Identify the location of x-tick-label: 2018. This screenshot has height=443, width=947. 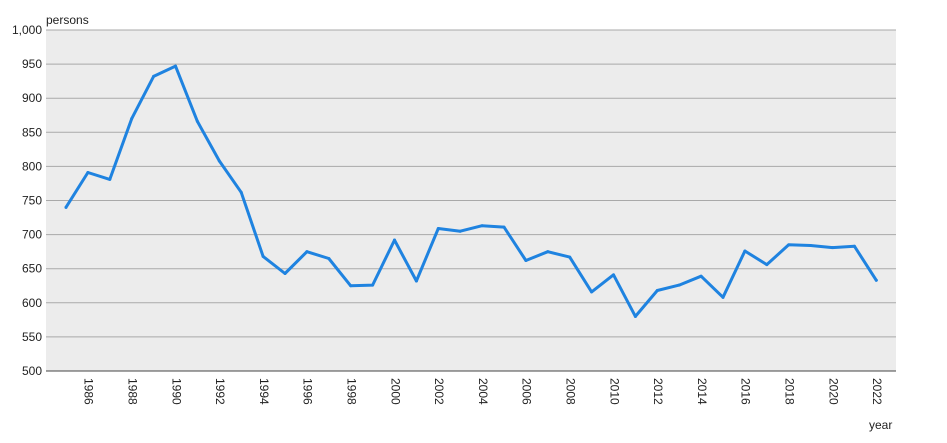
(790, 391).